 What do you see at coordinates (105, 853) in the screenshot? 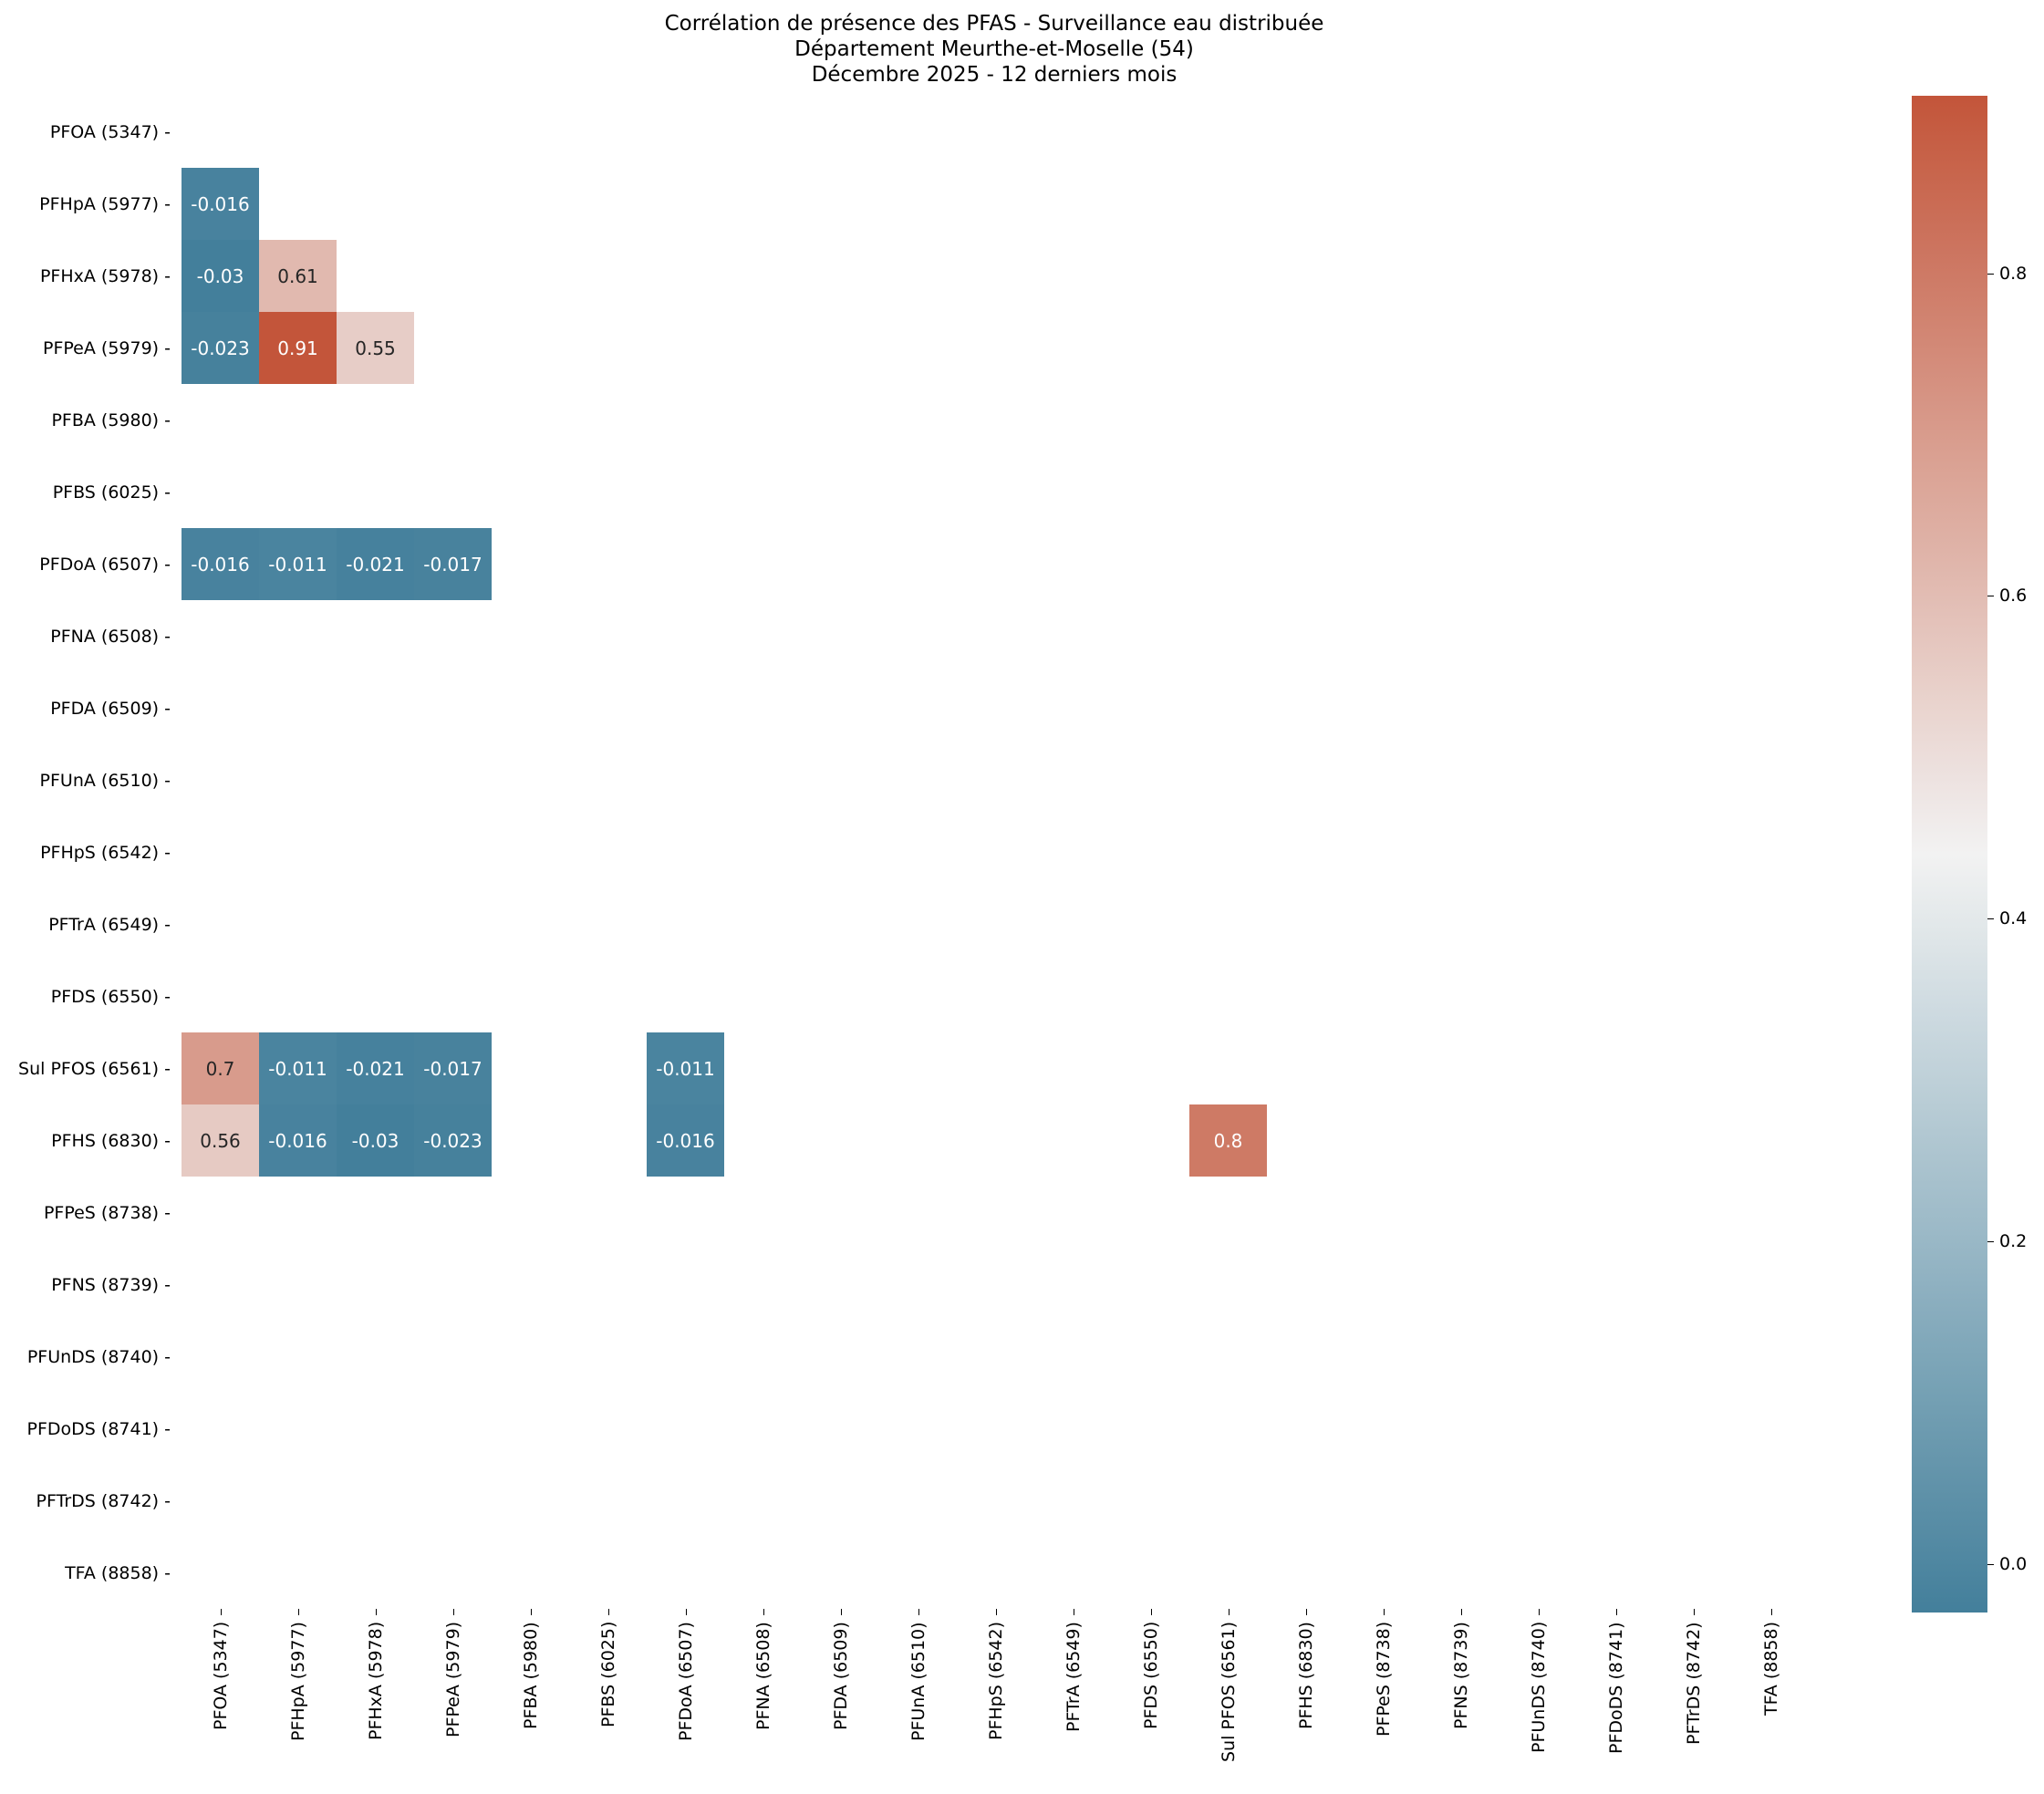
I see `y-tick-label: PFHpS (6542)` at bounding box center [105, 853].